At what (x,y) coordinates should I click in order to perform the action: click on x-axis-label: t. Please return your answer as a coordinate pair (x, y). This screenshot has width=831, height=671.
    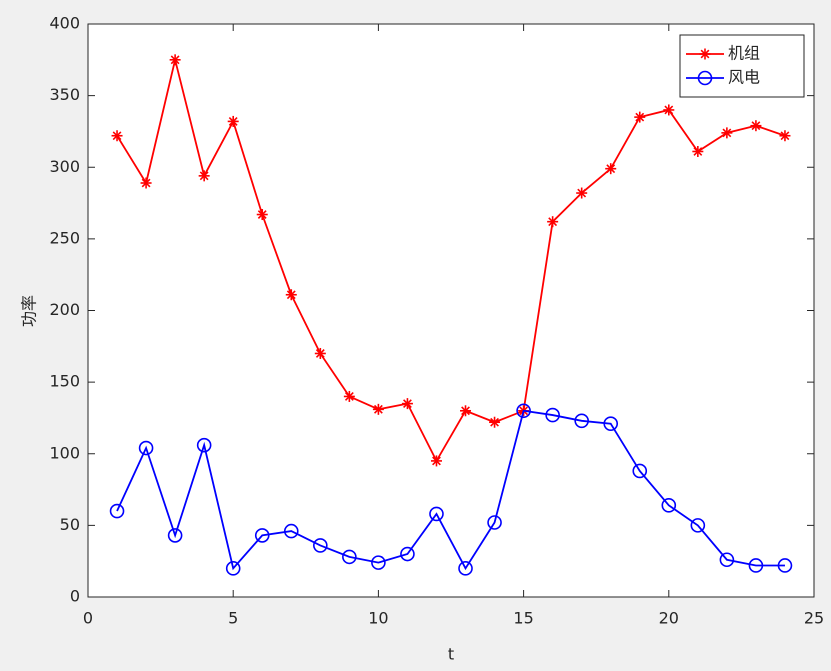
    Looking at the image, I should click on (451, 654).